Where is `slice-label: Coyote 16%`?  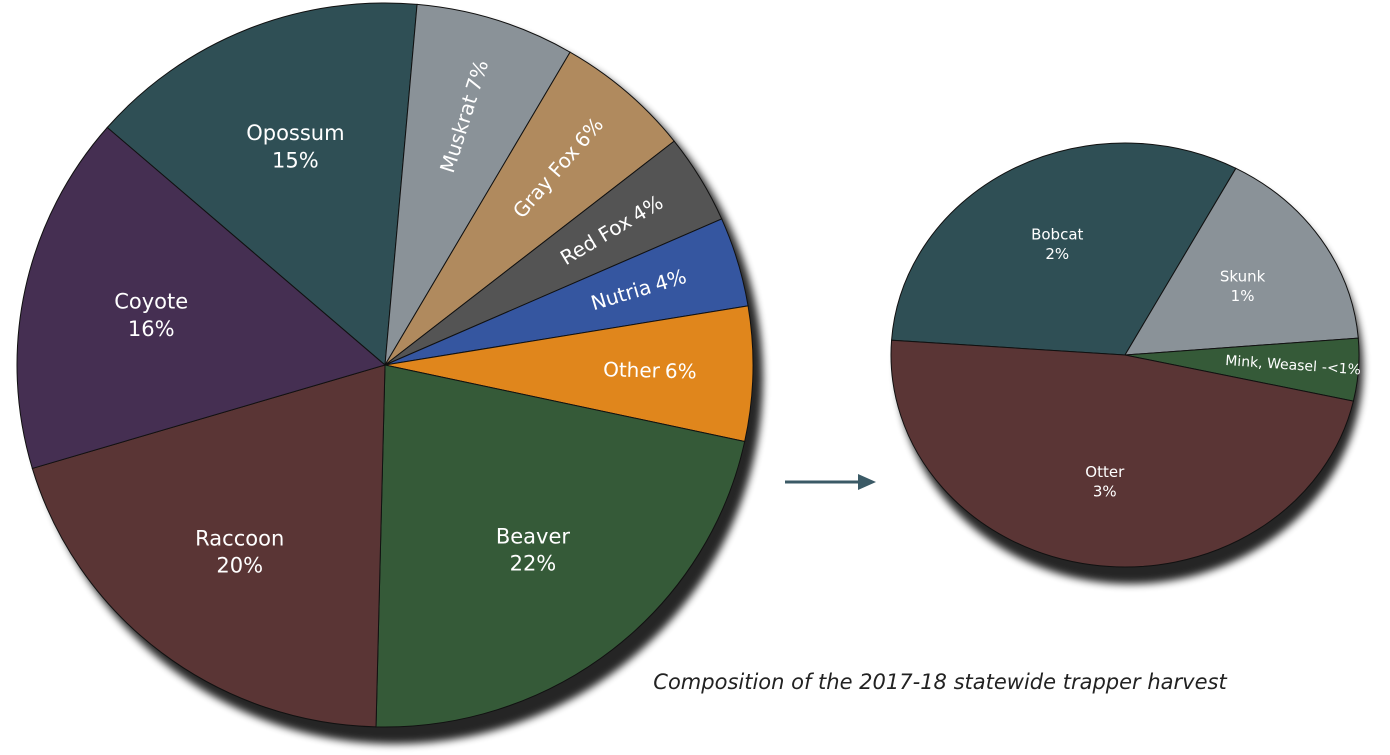
slice-label: Coyote 16% is located at coordinates (151, 315).